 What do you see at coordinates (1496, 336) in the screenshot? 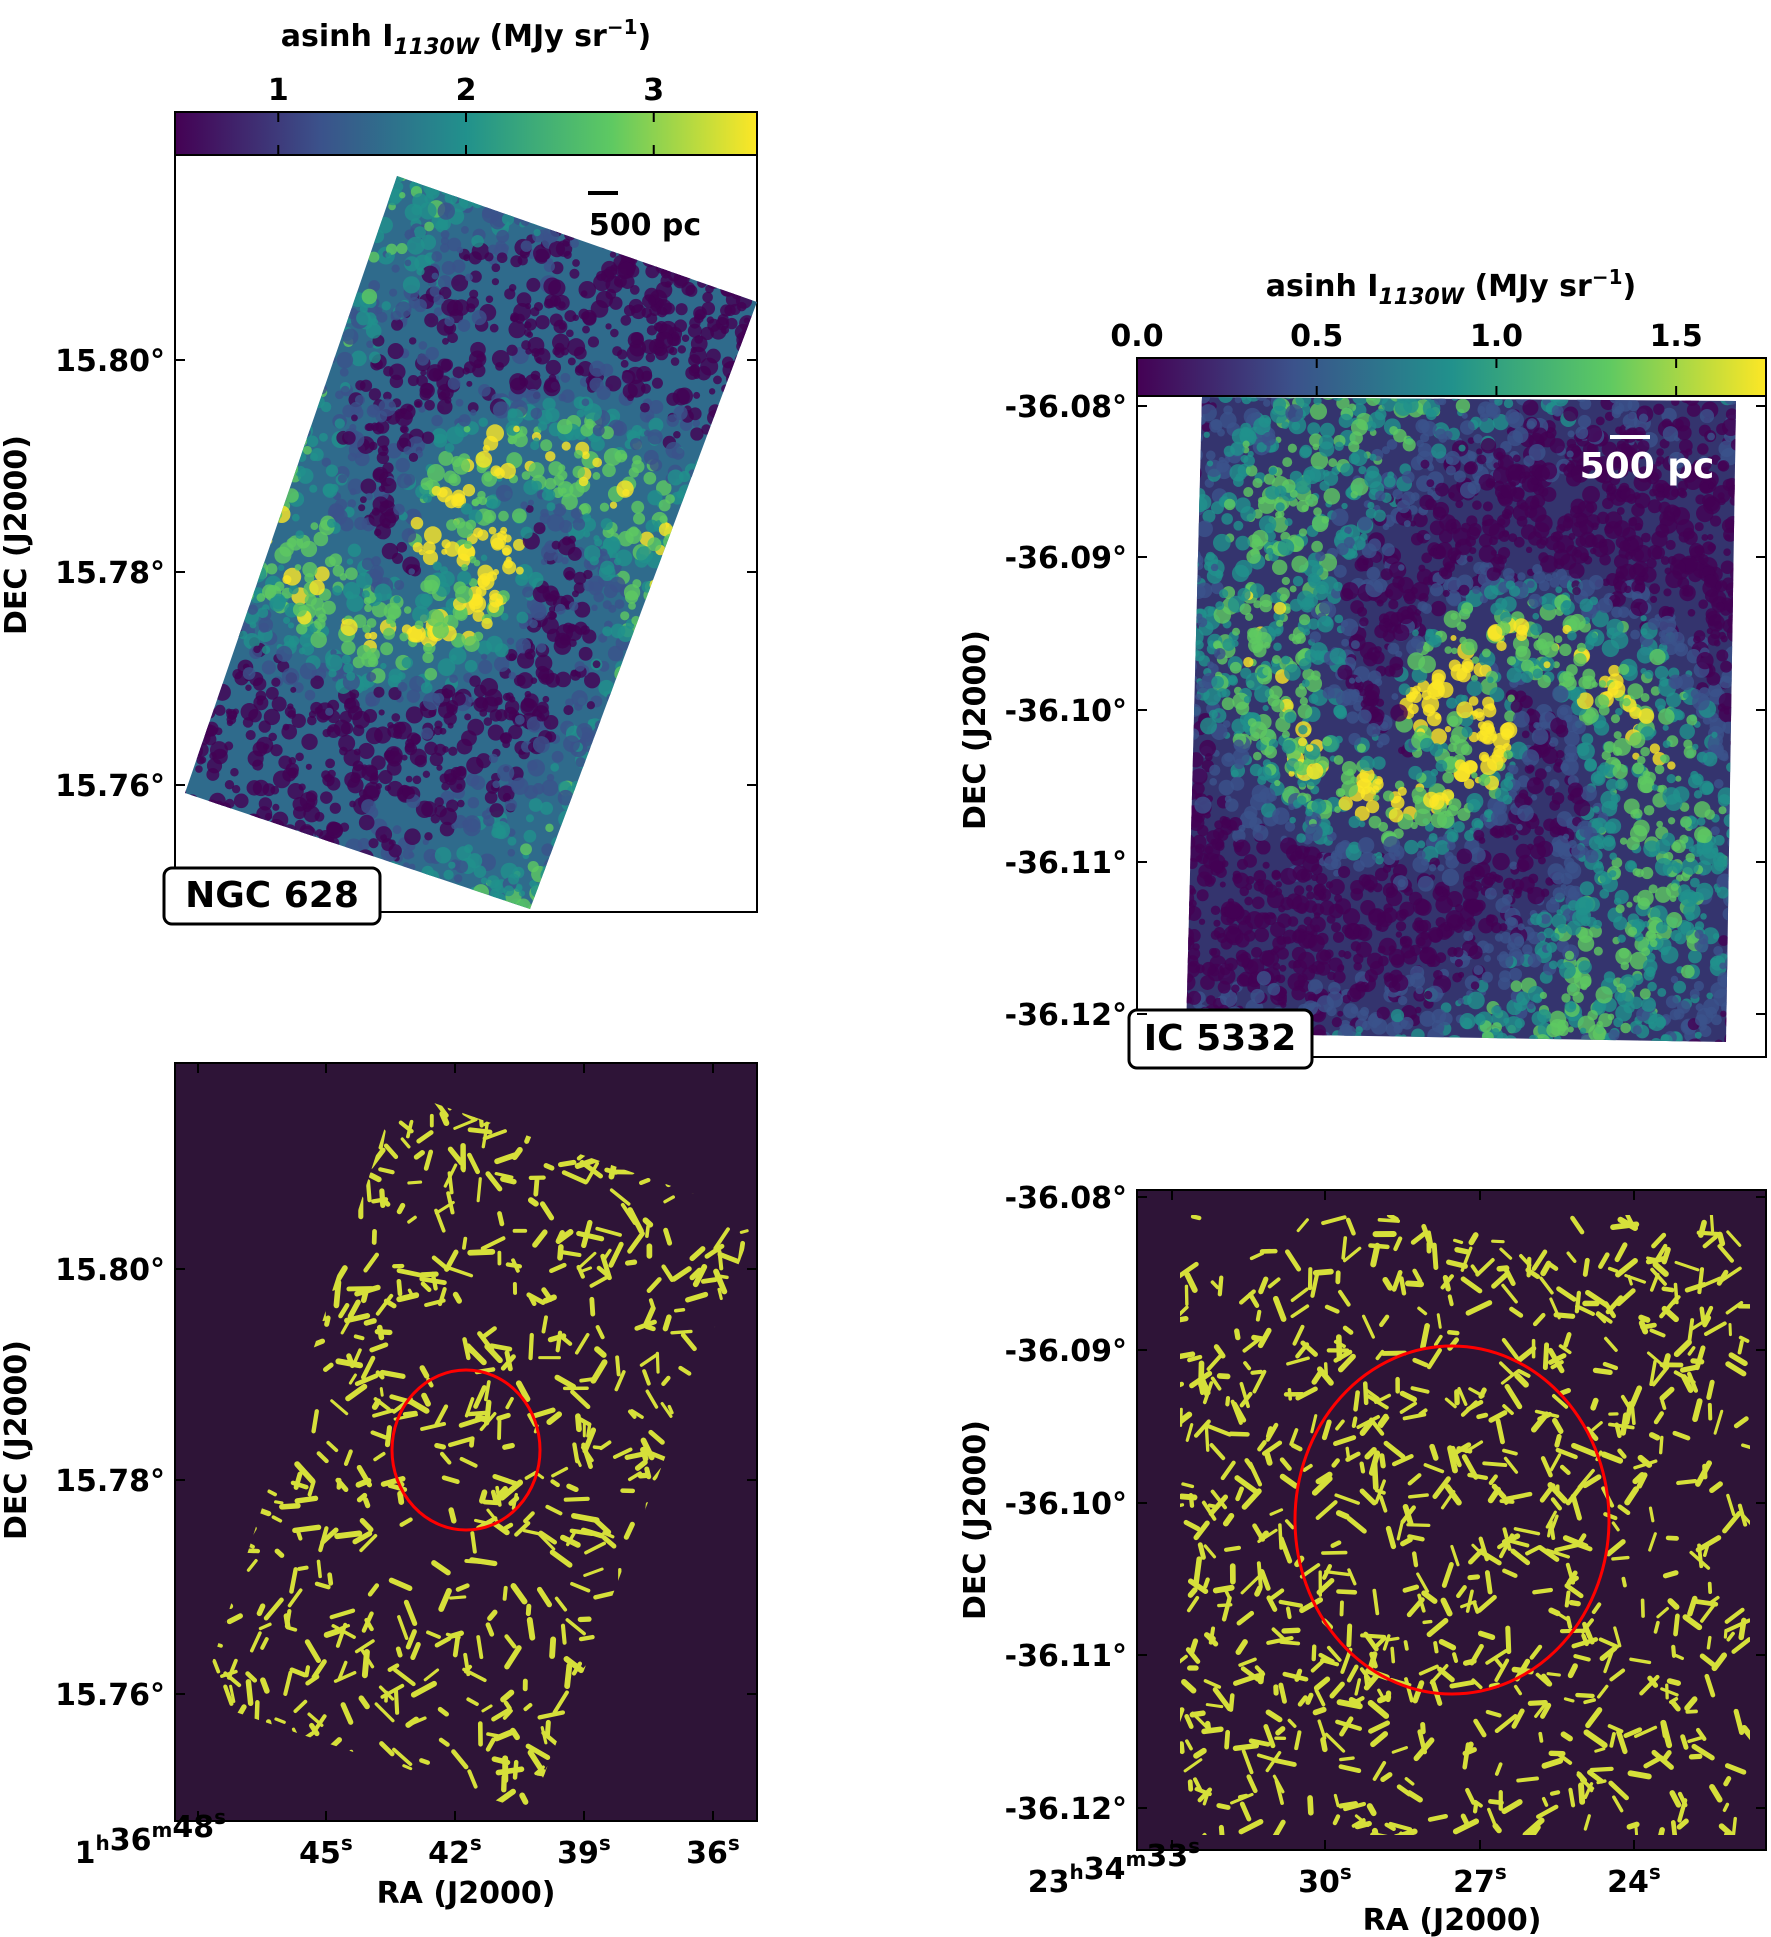
I see `colorbar-tick-label: 1.0` at bounding box center [1496, 336].